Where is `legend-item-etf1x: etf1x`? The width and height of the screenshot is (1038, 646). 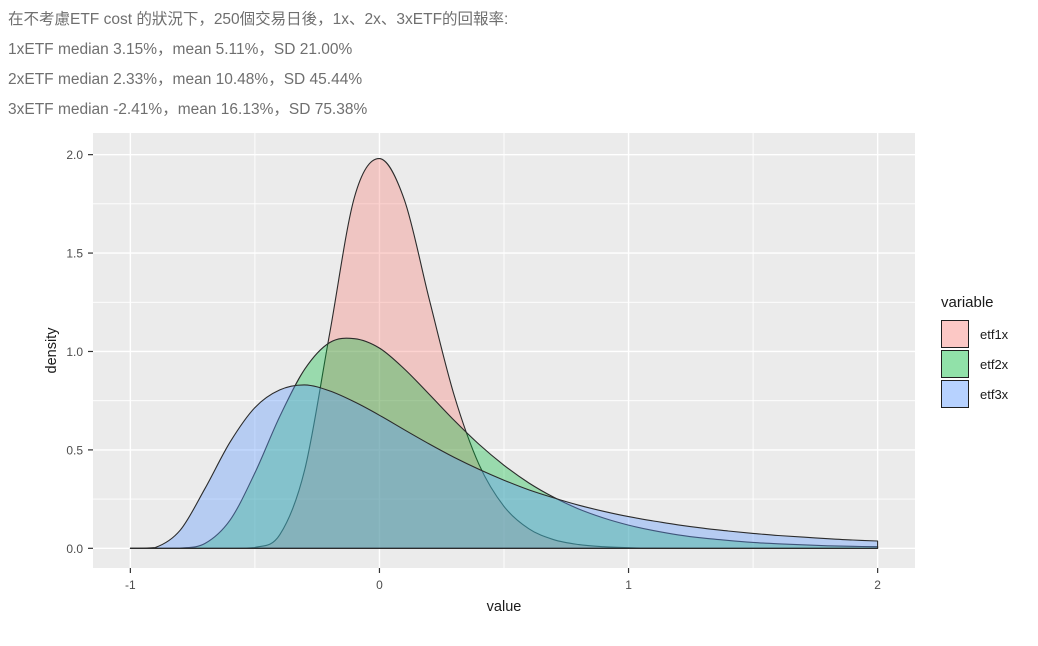
legend-item-etf1x: etf1x is located at coordinates (974, 334).